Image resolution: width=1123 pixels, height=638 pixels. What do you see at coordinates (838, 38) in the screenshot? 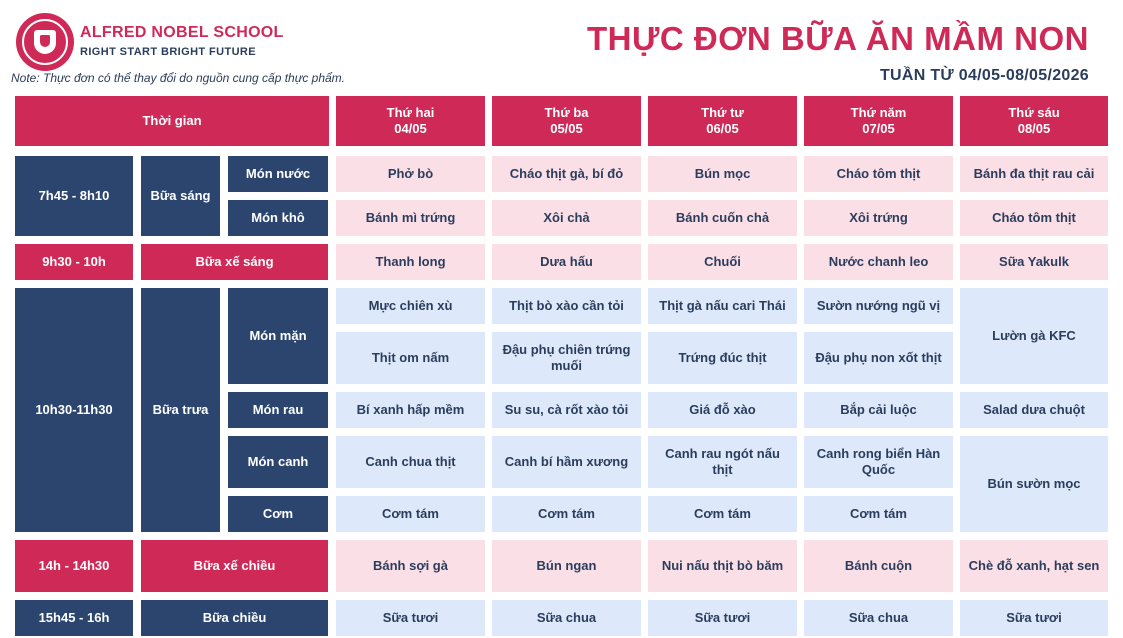
I see `page-title: THỰC ĐƠN BỮA ĂN MẦM NON` at bounding box center [838, 38].